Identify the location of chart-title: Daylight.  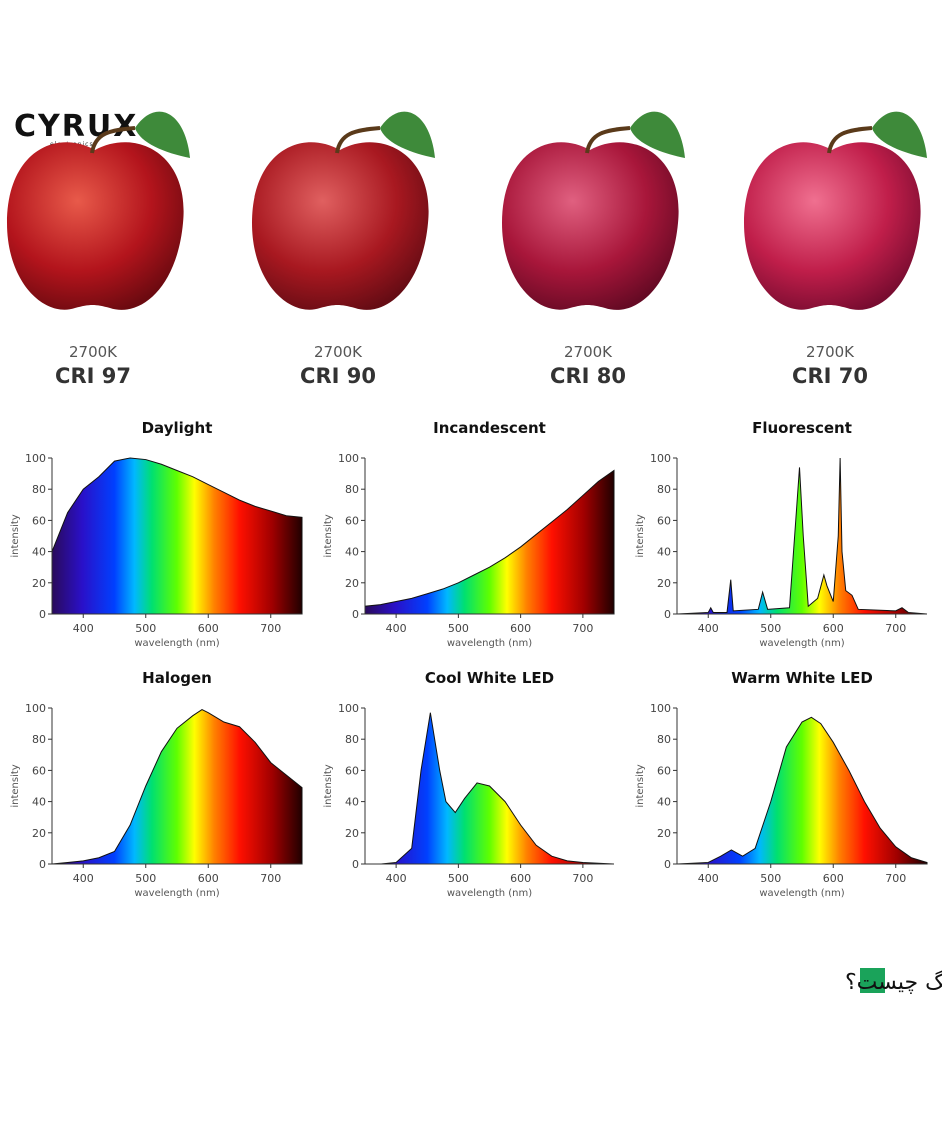
(177, 428).